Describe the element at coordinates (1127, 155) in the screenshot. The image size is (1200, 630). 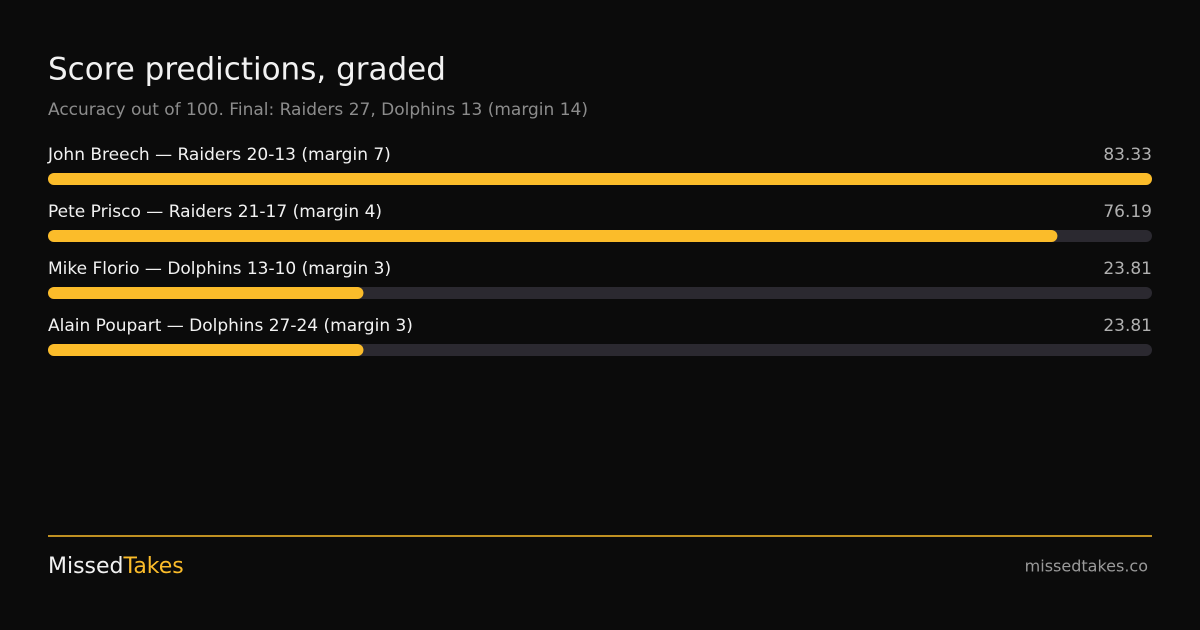
I see `value-label: 83.33` at that location.